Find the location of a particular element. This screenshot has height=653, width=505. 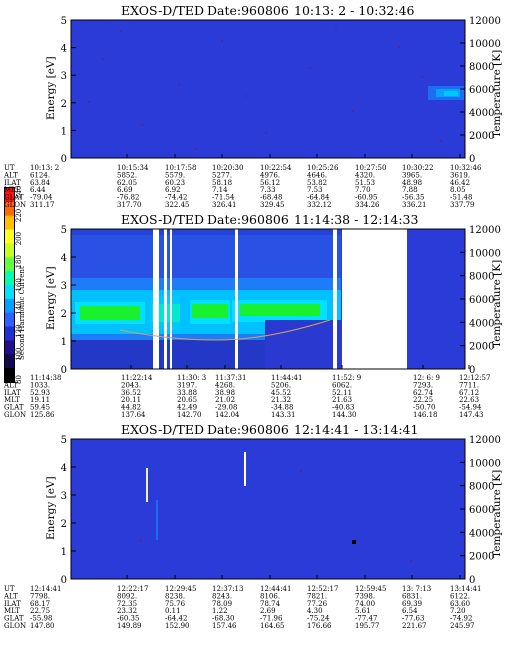

ephemeris-cell: 72.35 is located at coordinates (127, 604).